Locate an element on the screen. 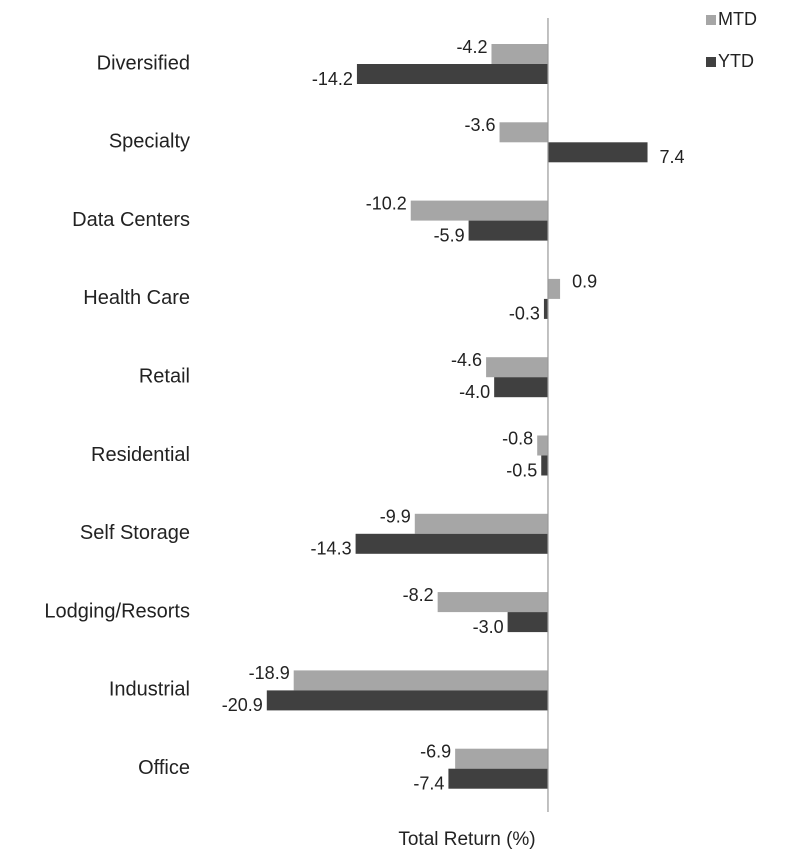 The image size is (787, 852). category-label: Self Storage is located at coordinates (135, 533).